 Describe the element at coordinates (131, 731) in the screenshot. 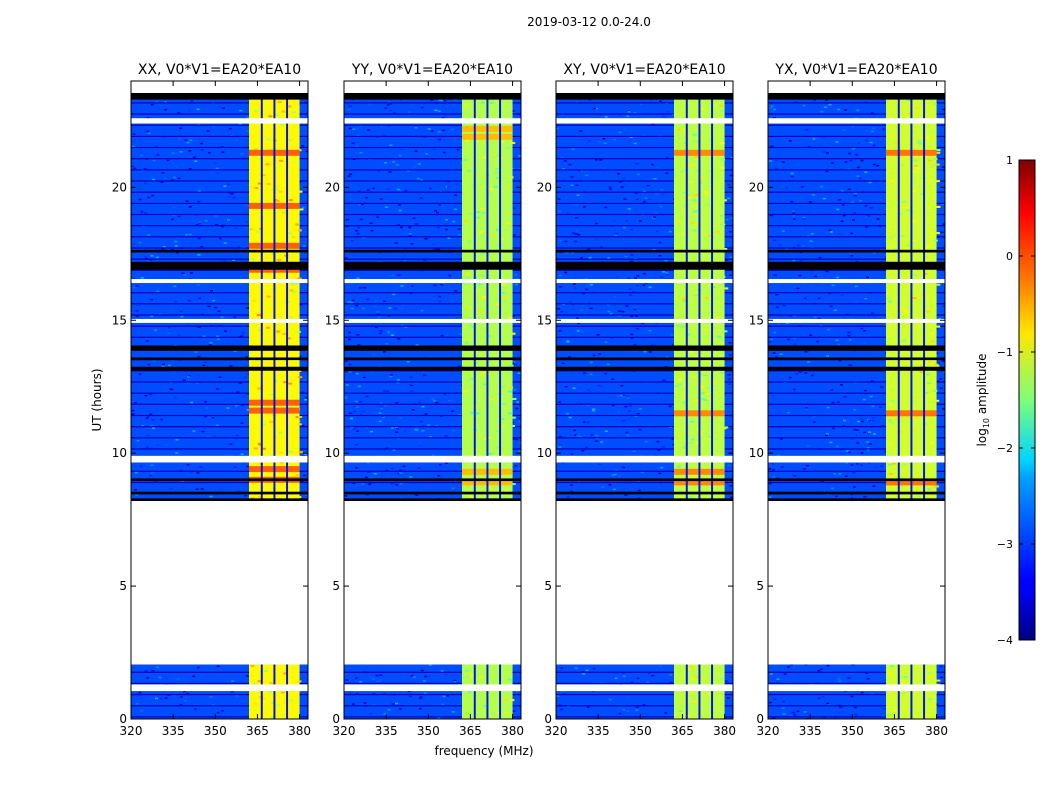

I see `x-tick-label: 320` at that location.